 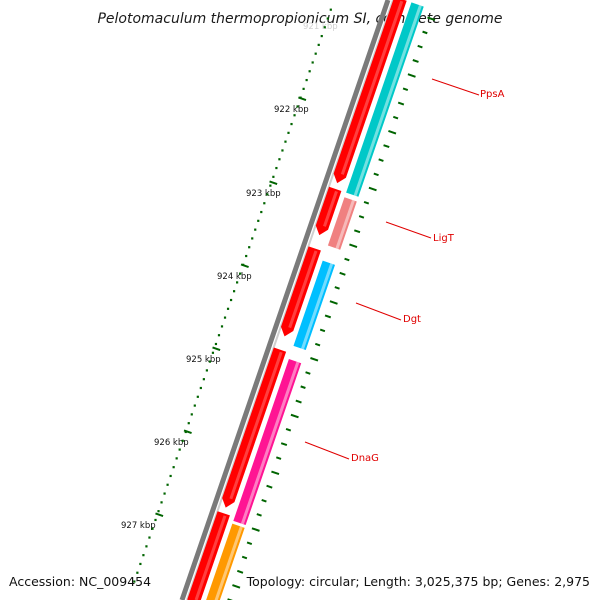 I want to click on forward-gene-dgt, so click(x=314, y=305).